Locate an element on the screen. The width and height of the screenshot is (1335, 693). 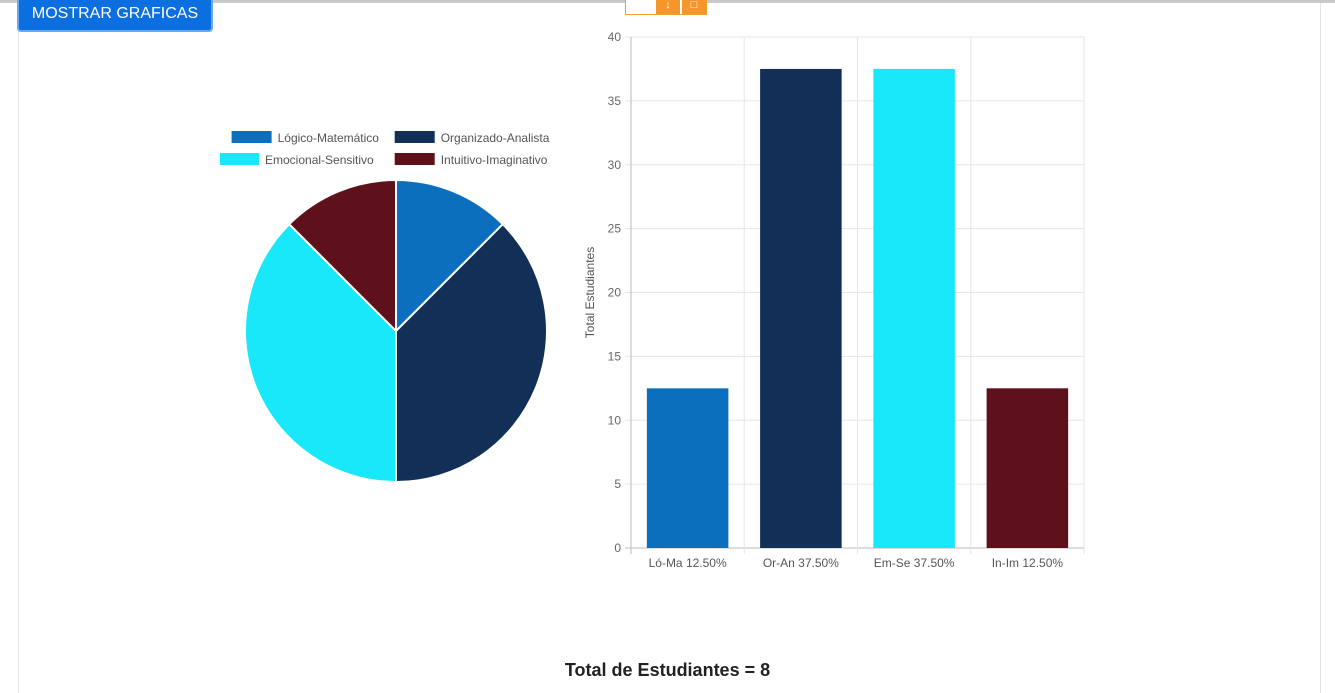
download-icon: ↓ is located at coordinates (668, 7).